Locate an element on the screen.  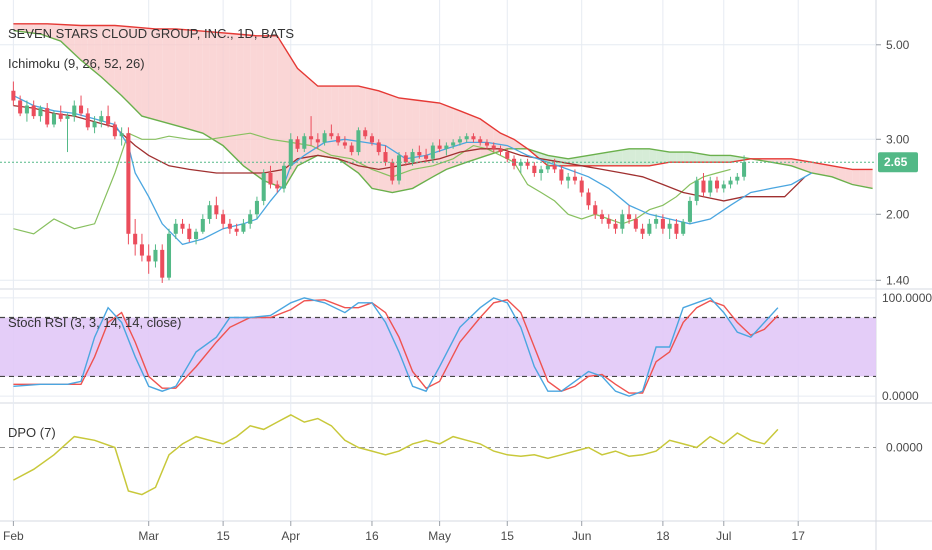
dpo-pane: 0.0000 is located at coordinates (461, 455).